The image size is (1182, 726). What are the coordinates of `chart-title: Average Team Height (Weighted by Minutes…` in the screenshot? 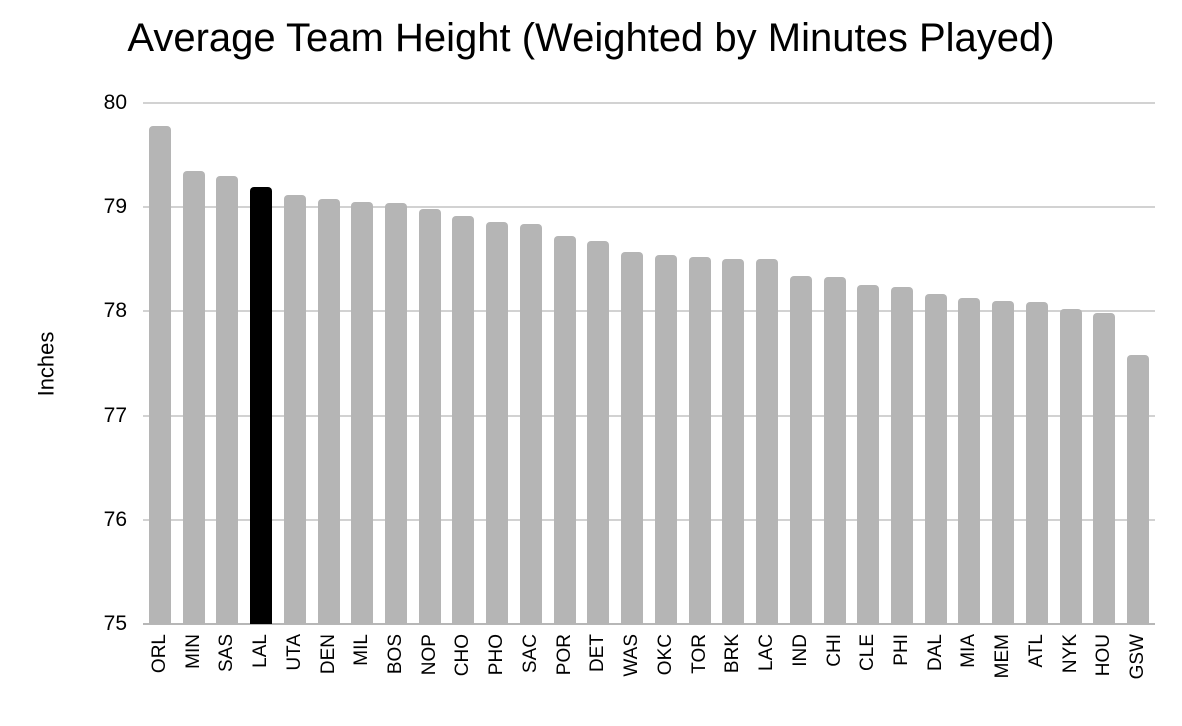 It's located at (591, 38).